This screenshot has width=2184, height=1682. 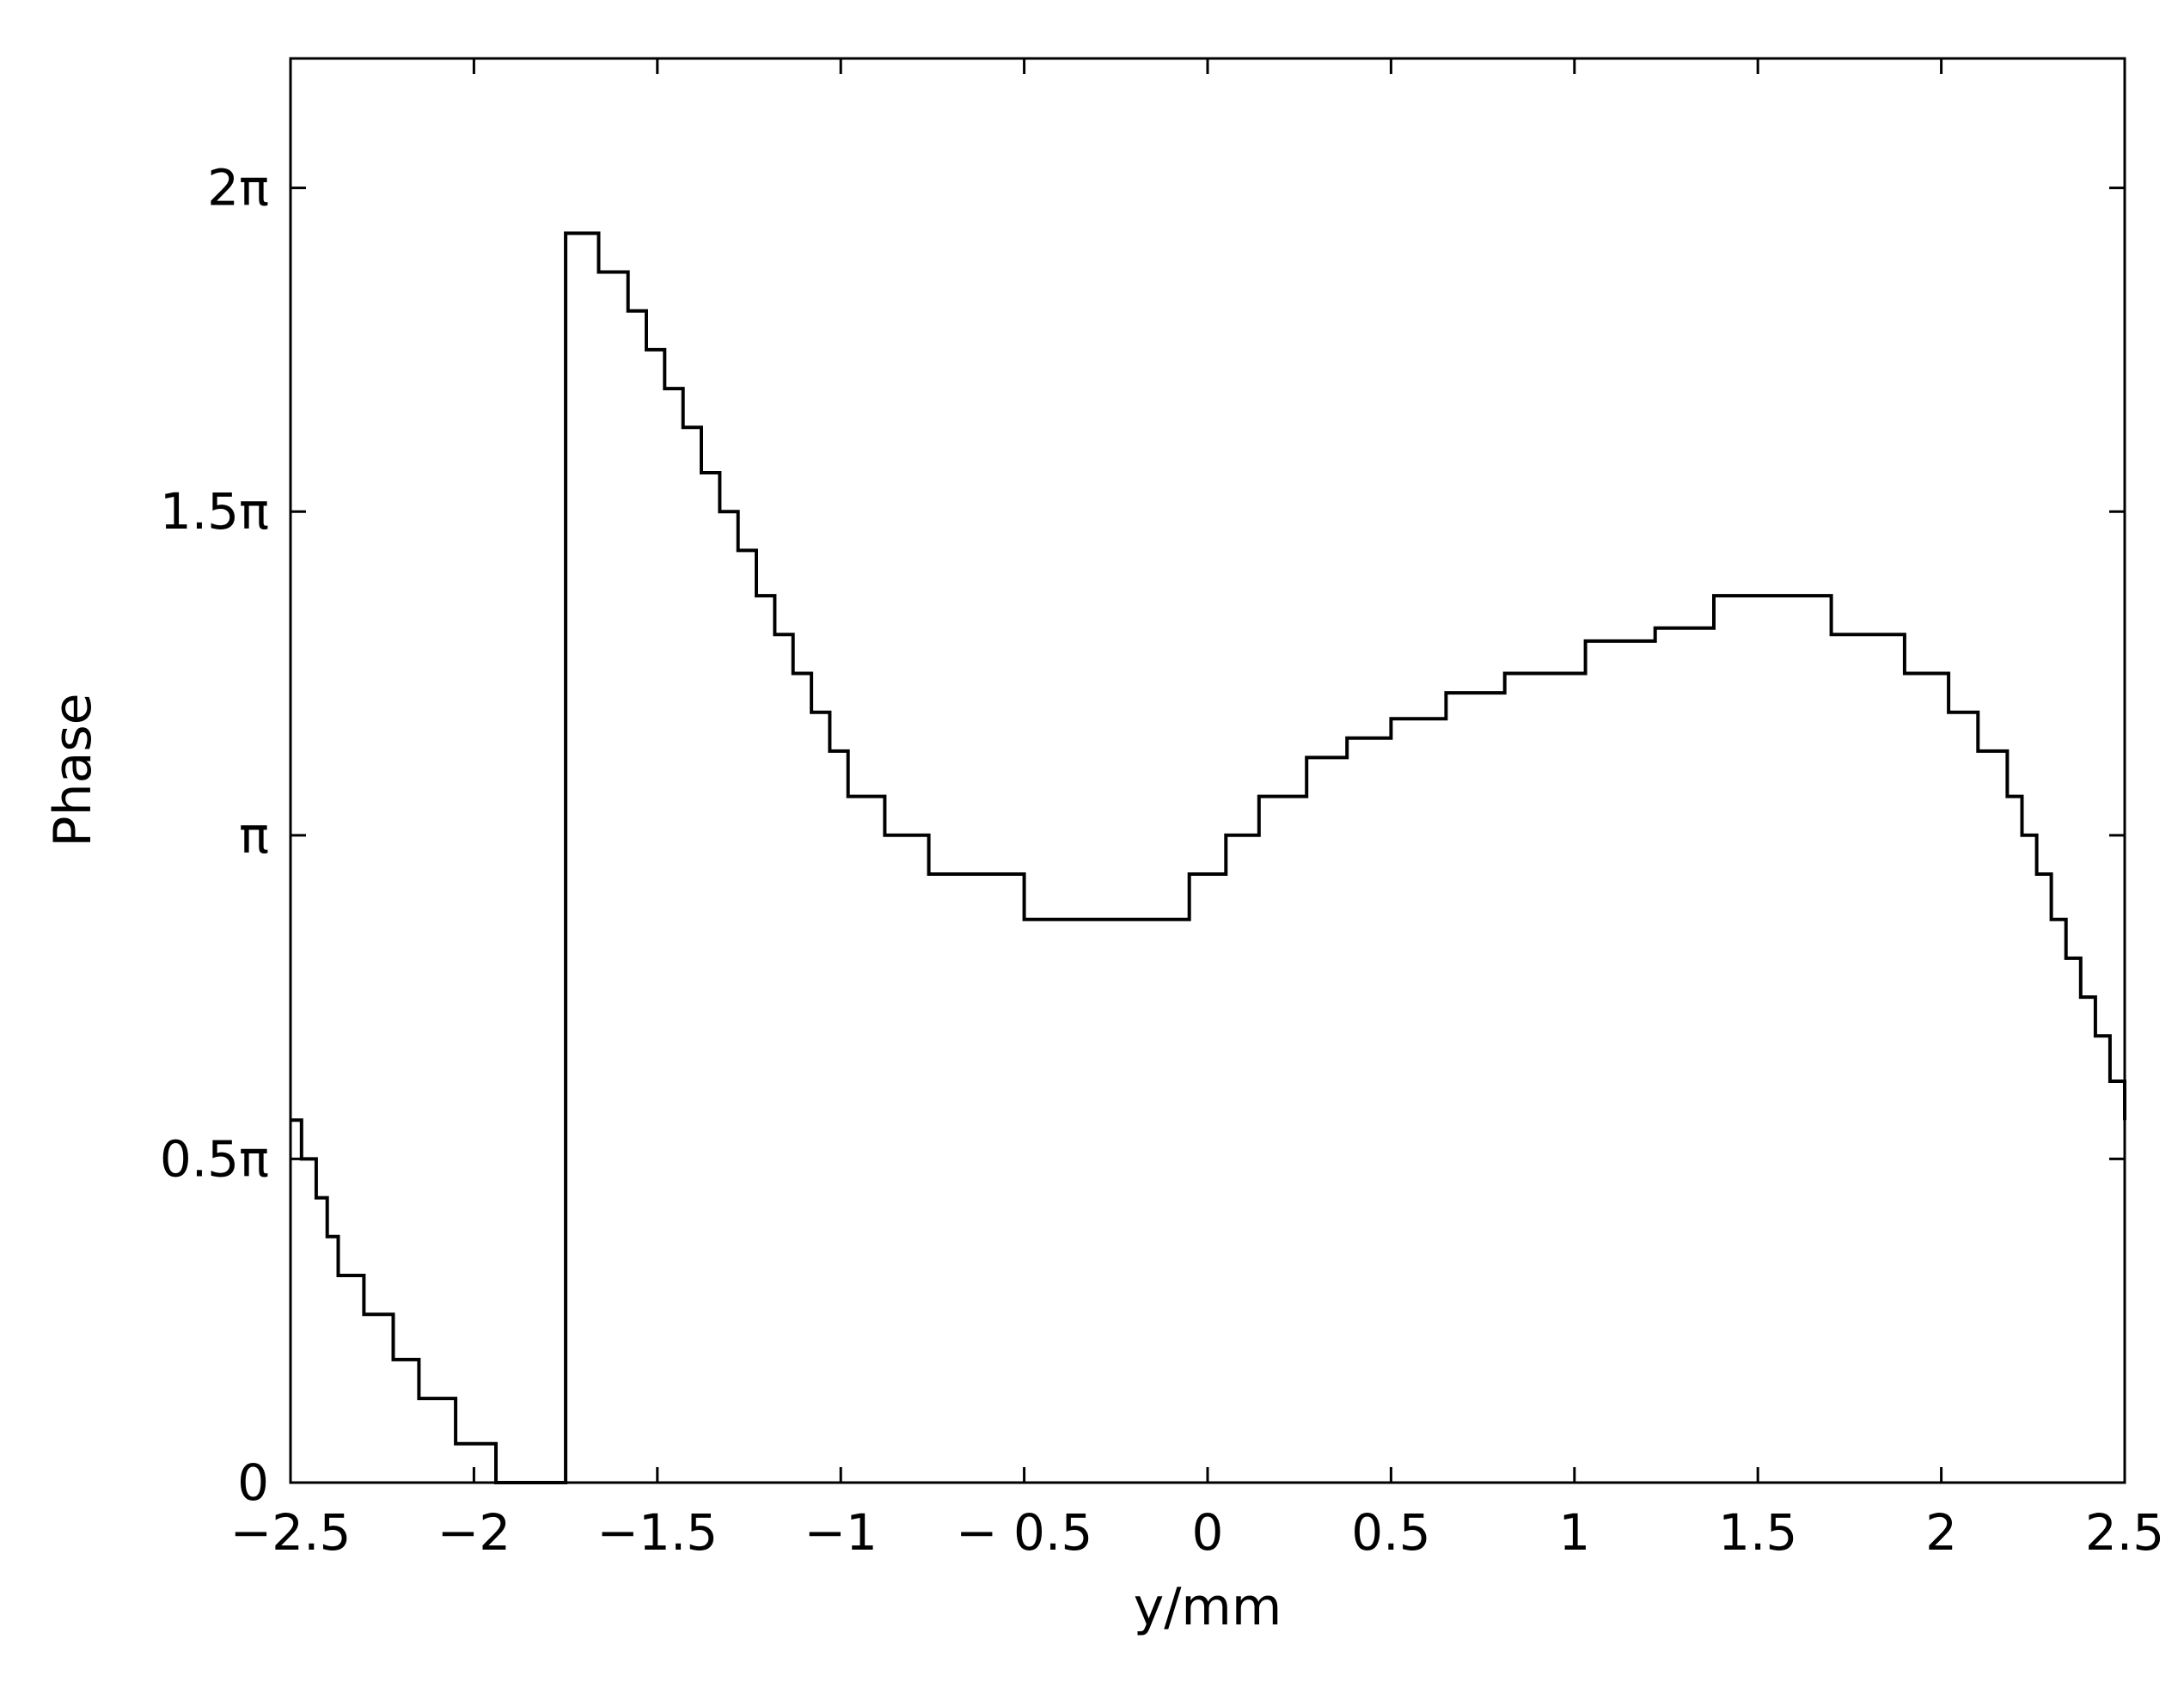 What do you see at coordinates (253, 1482) in the screenshot?
I see `y-tick-label: 0` at bounding box center [253, 1482].